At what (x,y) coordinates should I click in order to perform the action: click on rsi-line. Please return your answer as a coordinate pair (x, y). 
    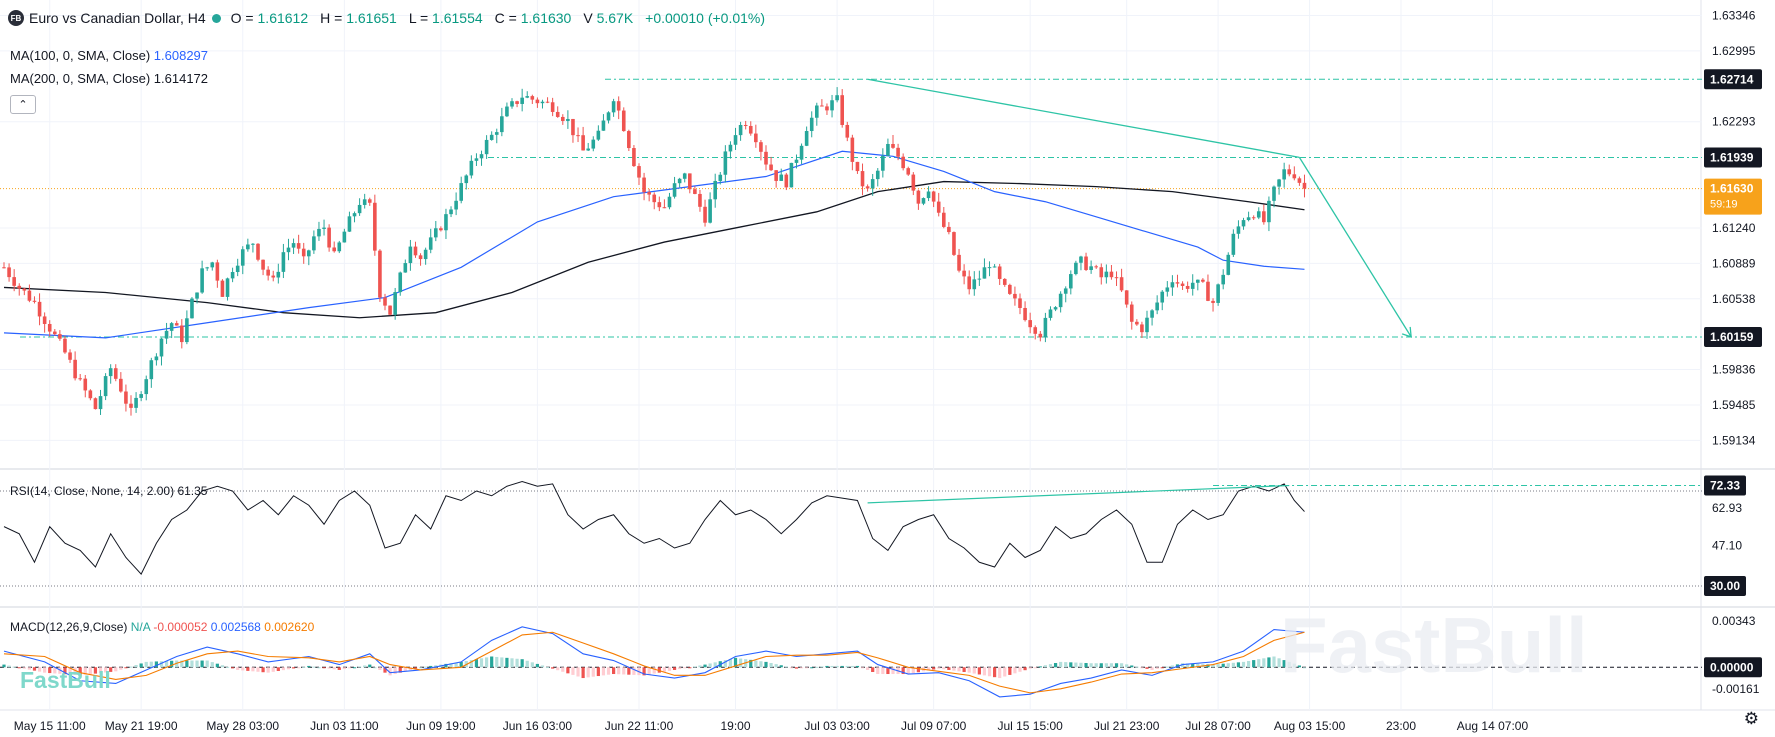
    Looking at the image, I should click on (654, 528).